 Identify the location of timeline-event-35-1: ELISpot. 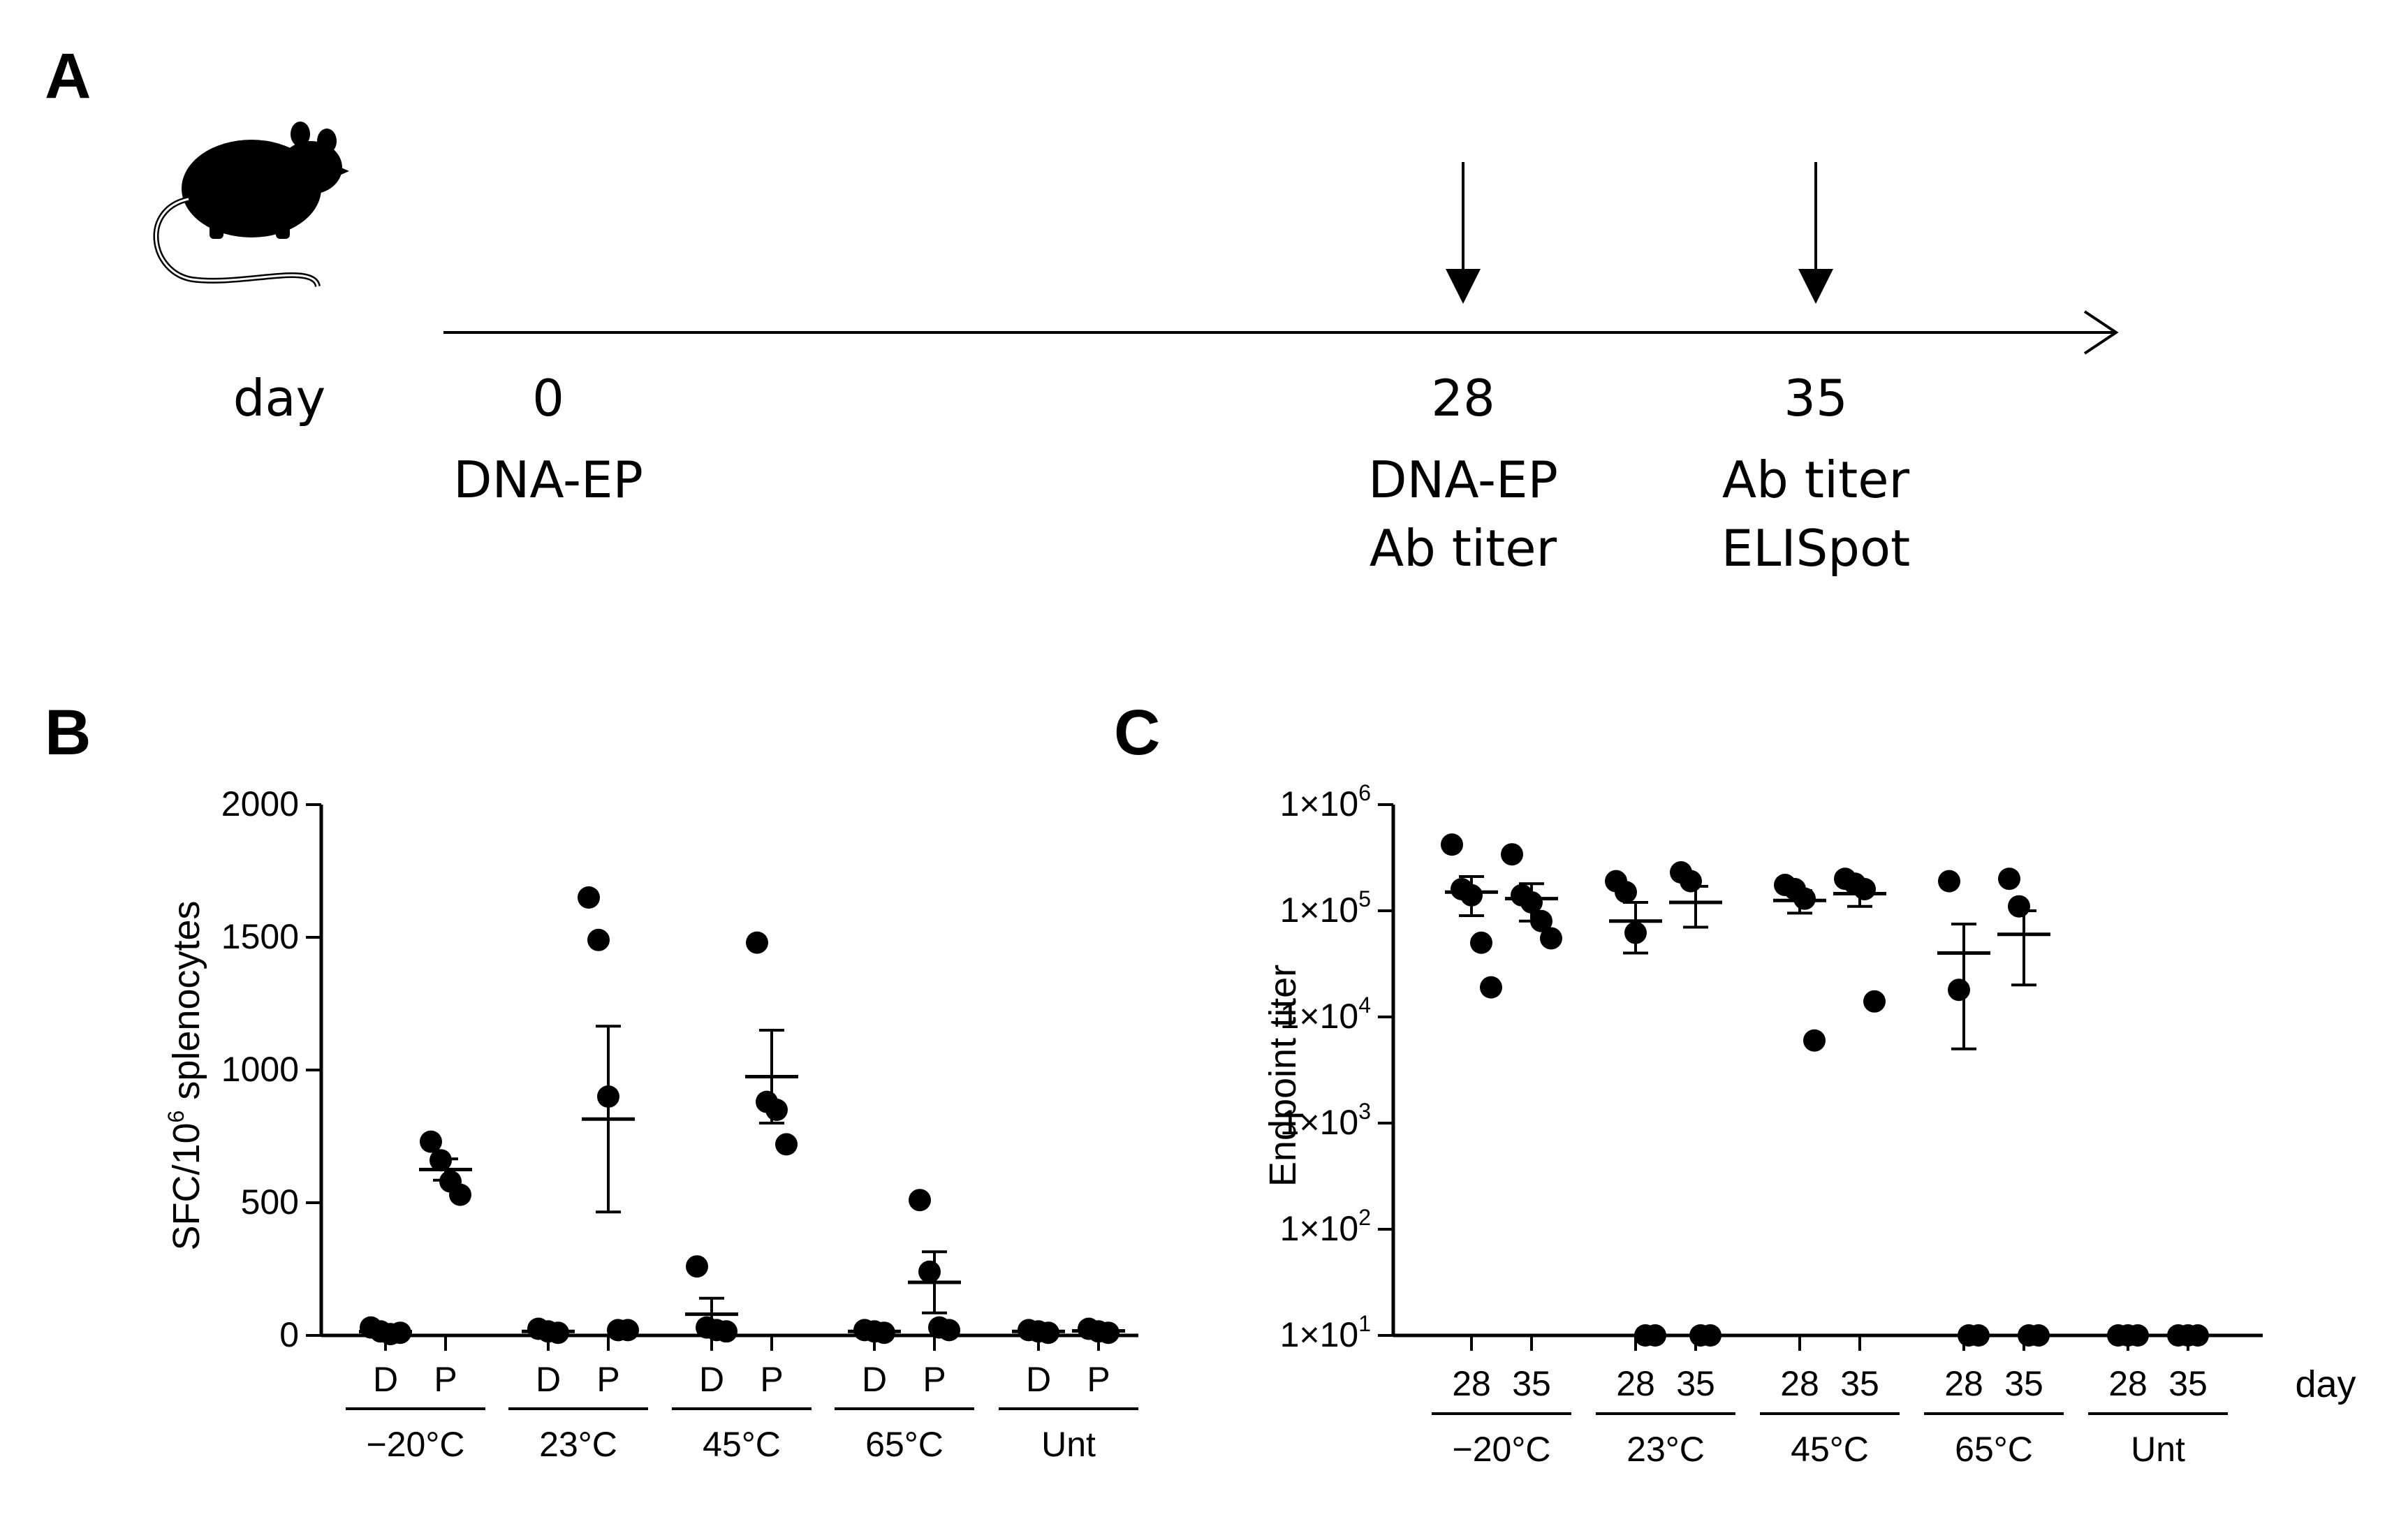
(1816, 548).